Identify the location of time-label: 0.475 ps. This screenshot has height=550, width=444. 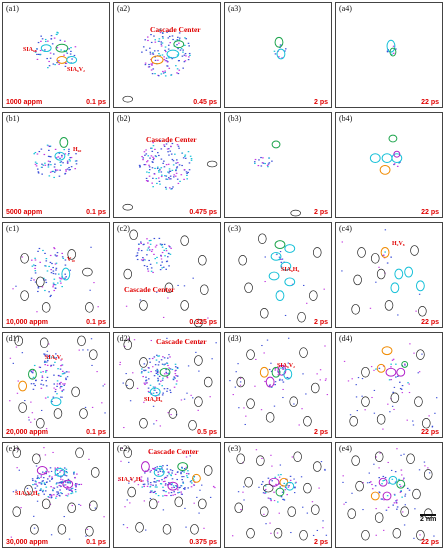
(203, 212).